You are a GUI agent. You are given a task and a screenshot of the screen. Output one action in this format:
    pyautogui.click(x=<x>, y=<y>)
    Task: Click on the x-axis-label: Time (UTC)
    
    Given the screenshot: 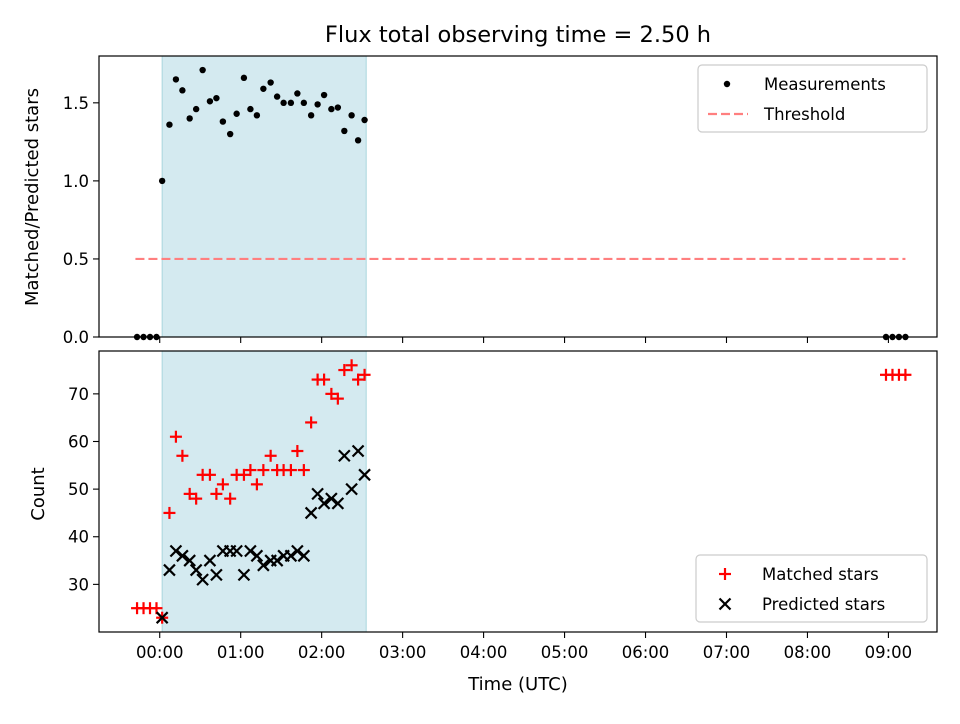 What is the action you would take?
    pyautogui.click(x=517, y=684)
    